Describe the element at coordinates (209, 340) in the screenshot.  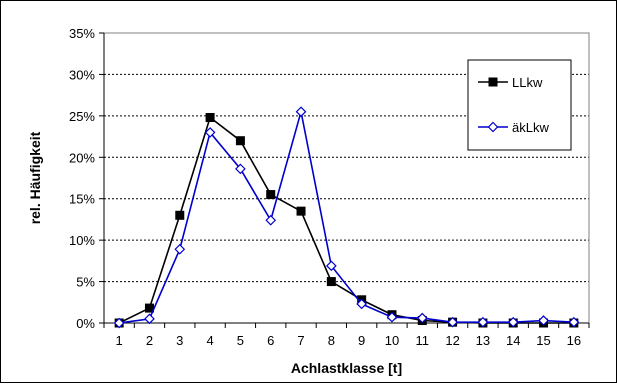
I see `x-tick-label: 4` at that location.